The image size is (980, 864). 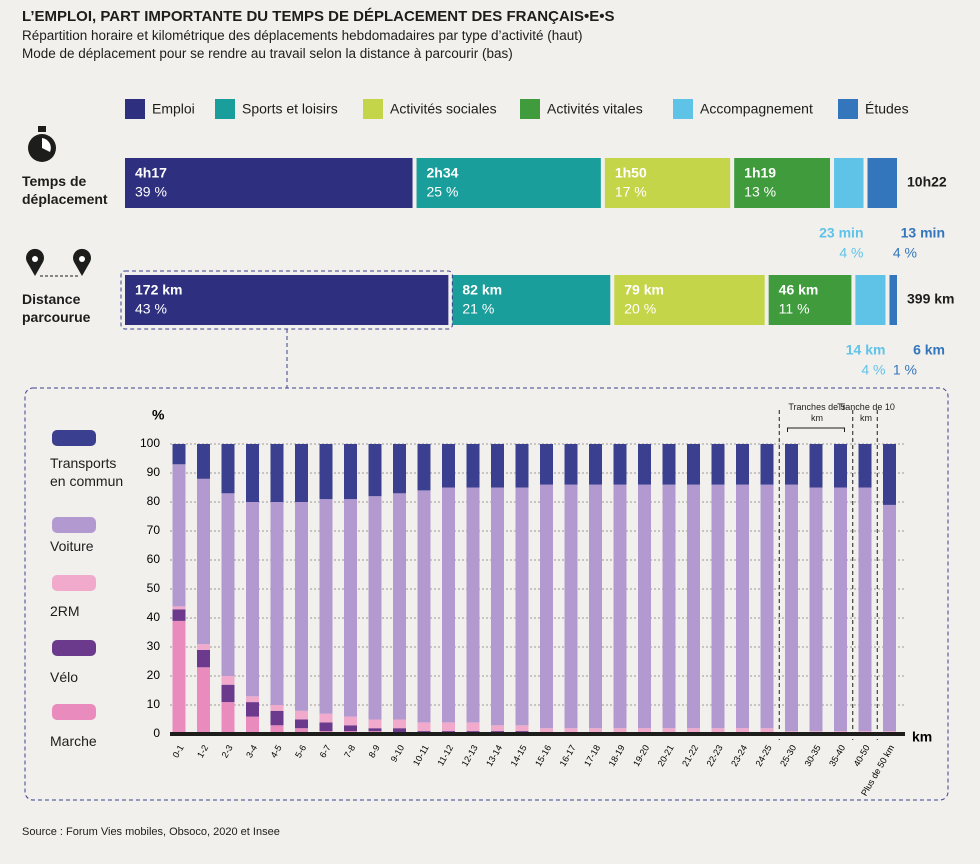 What do you see at coordinates (443, 109) in the screenshot?
I see `legend-label: Activités sociales` at bounding box center [443, 109].